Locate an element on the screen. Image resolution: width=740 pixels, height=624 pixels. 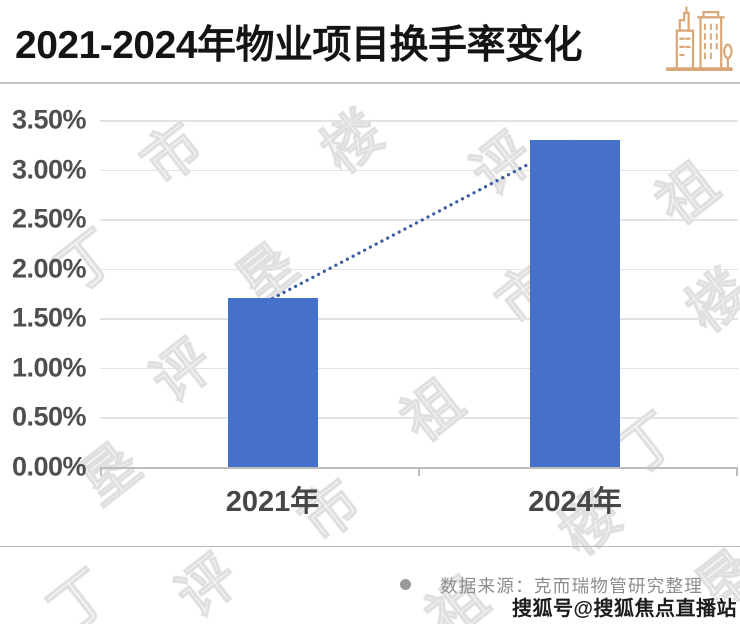
y-tick-label: 3.50% is located at coordinates (49, 119).